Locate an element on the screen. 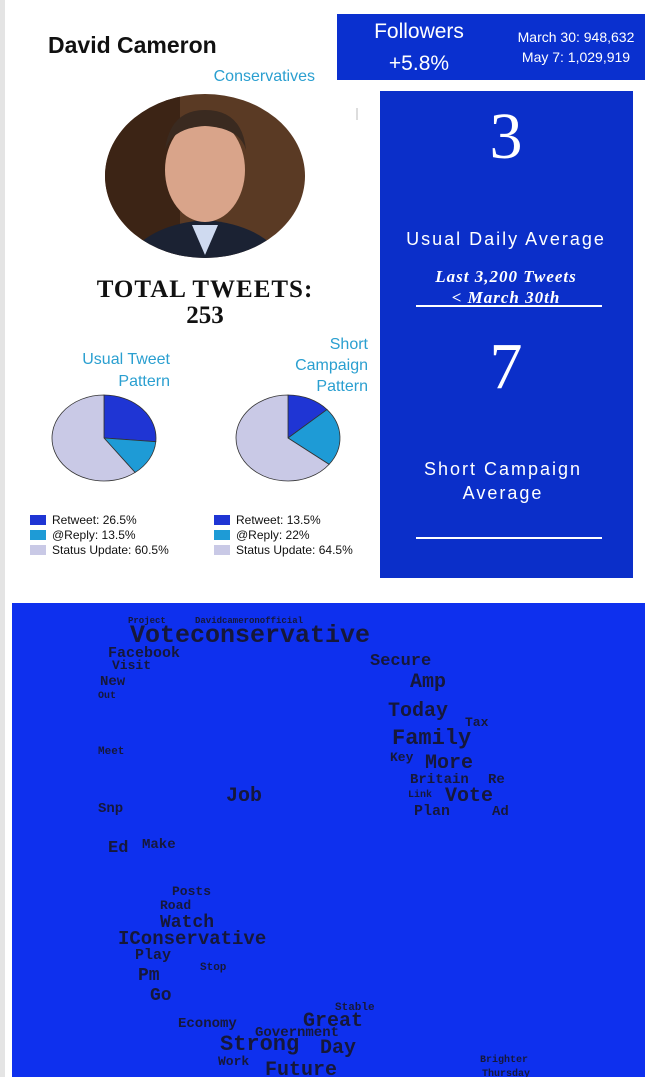  pie-title: Short is located at coordinates (349, 344).